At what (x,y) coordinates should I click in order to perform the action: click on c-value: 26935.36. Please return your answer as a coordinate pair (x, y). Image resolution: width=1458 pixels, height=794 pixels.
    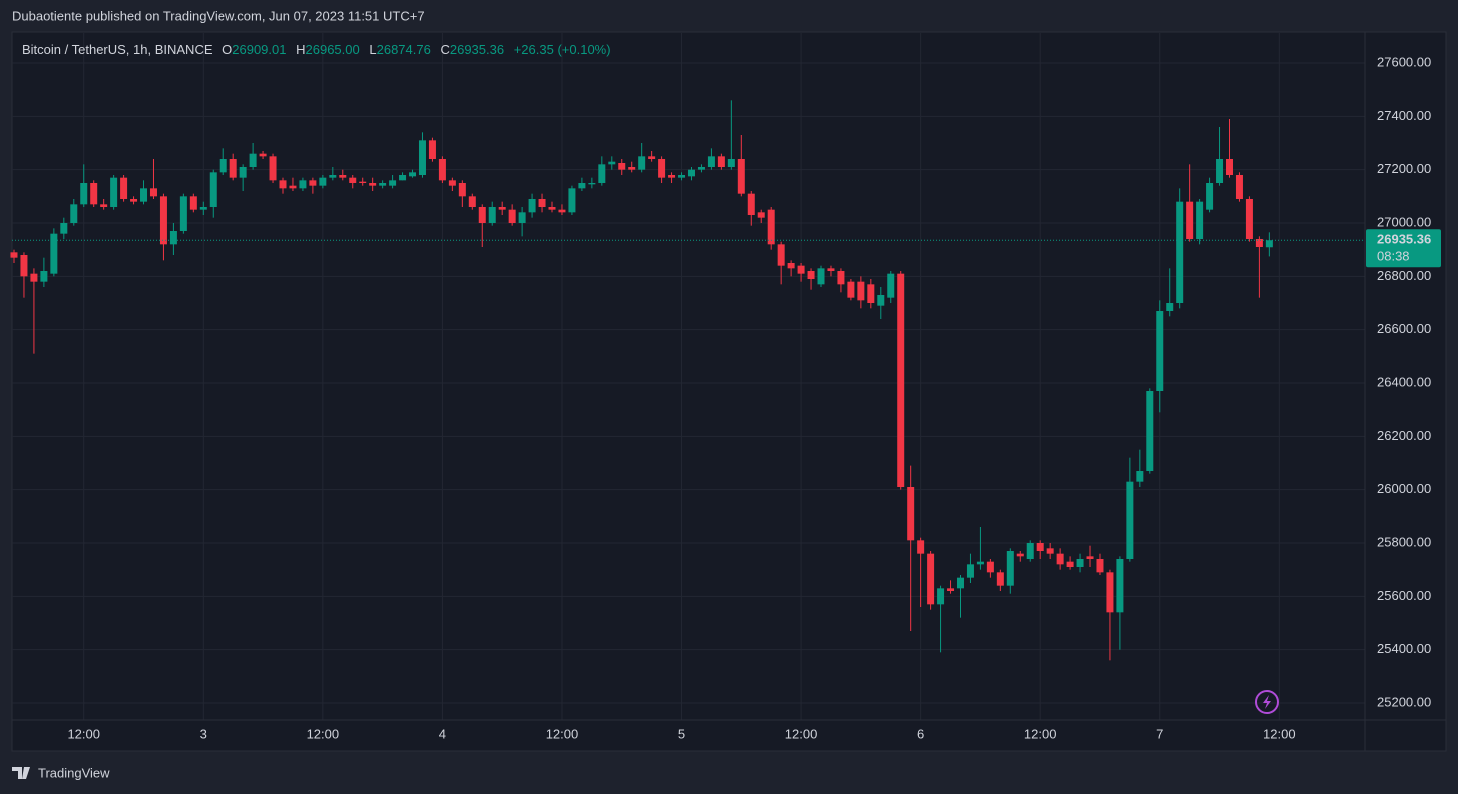
    Looking at the image, I should click on (477, 49).